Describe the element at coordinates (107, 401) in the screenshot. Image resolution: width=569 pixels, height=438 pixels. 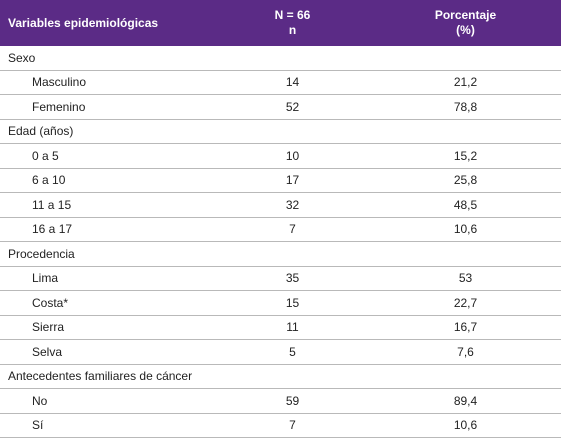
I see `item-label: No` at that location.